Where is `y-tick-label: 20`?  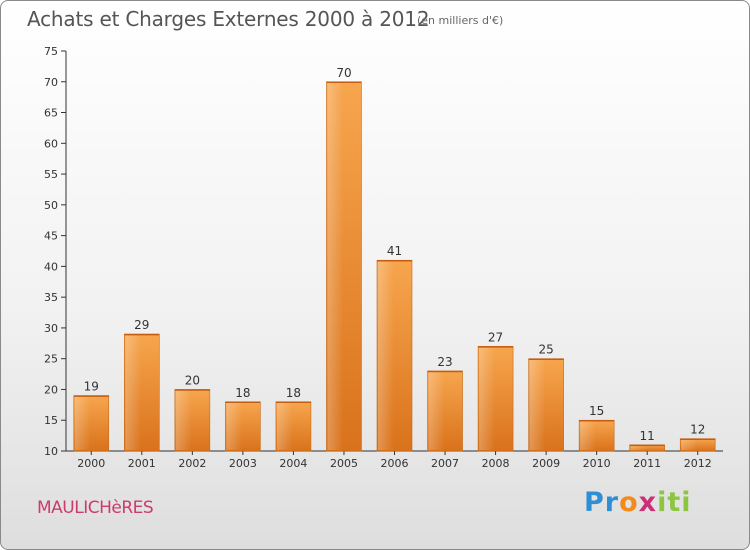 y-tick-label: 20 is located at coordinates (51, 389).